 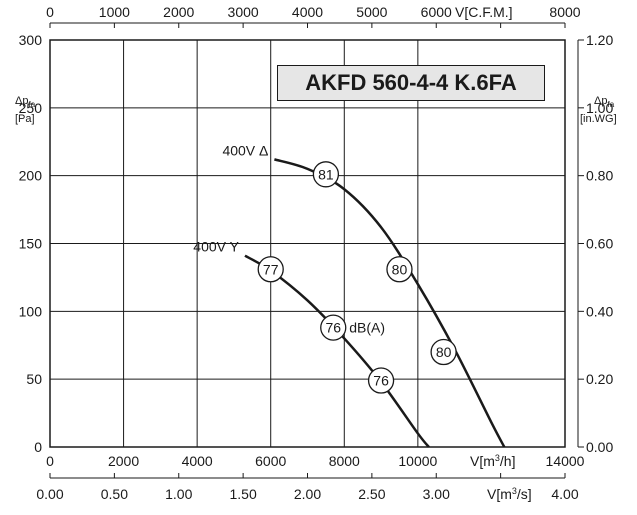 I want to click on y-tick-label-pa: 100, so click(x=31, y=311).